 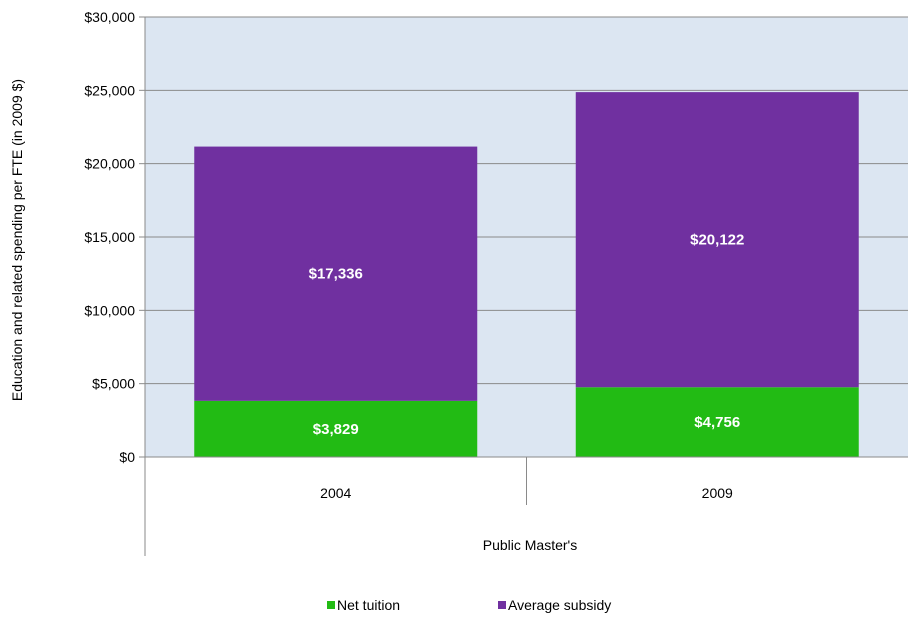 I want to click on legend: Net tuition Average subsidy, so click(x=469, y=605).